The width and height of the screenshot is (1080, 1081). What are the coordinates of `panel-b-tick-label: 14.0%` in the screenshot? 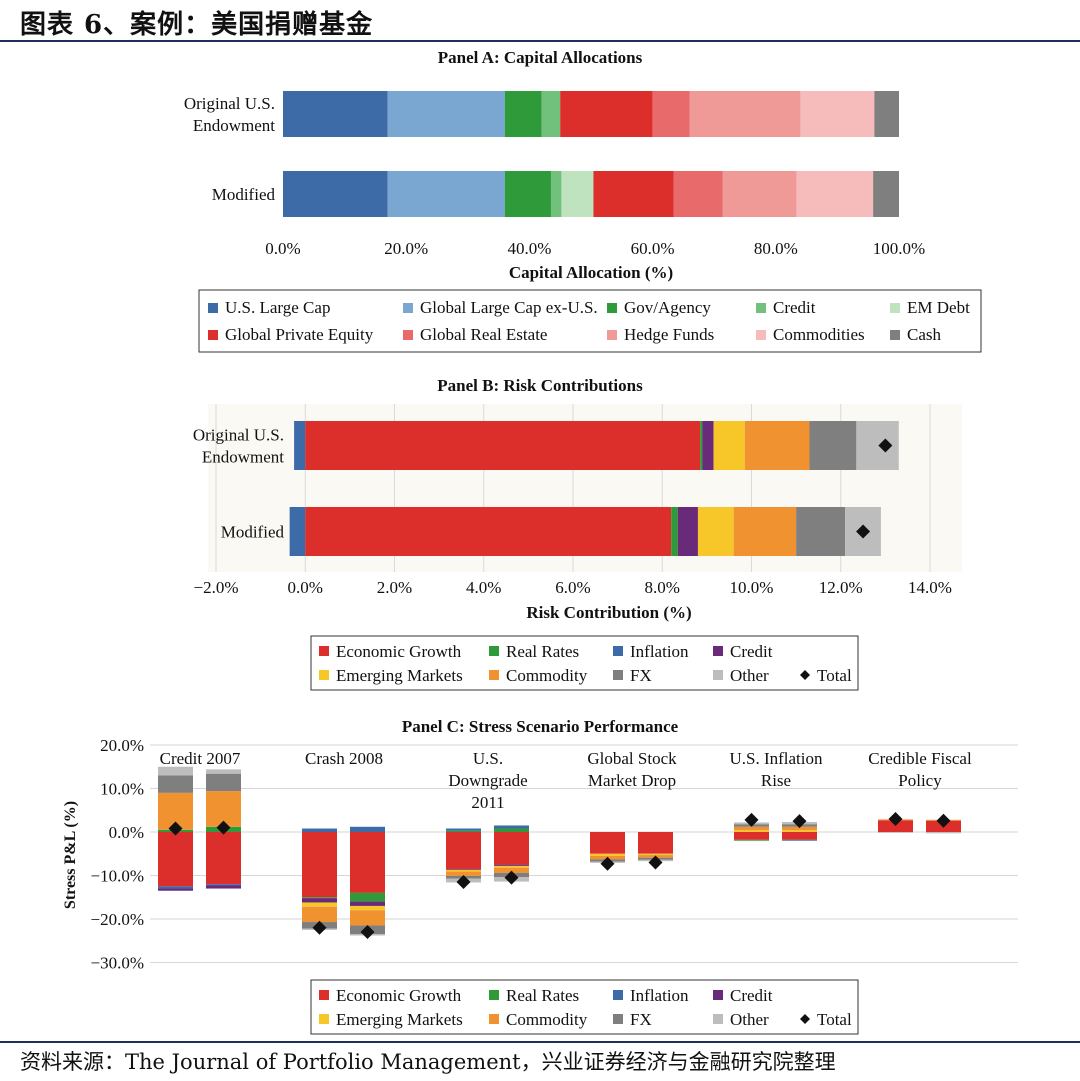 It's located at (930, 587).